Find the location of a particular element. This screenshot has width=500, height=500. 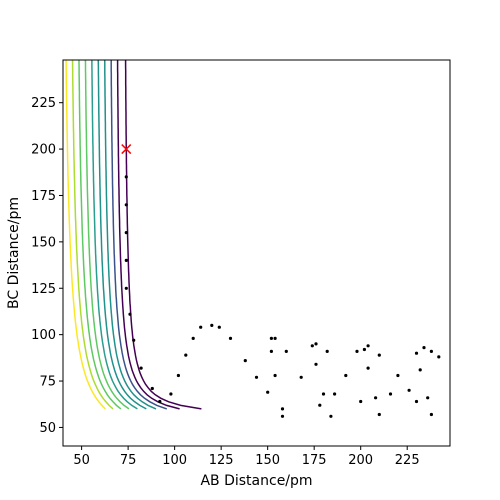

x-tick-label: 100 is located at coordinates (174, 460).